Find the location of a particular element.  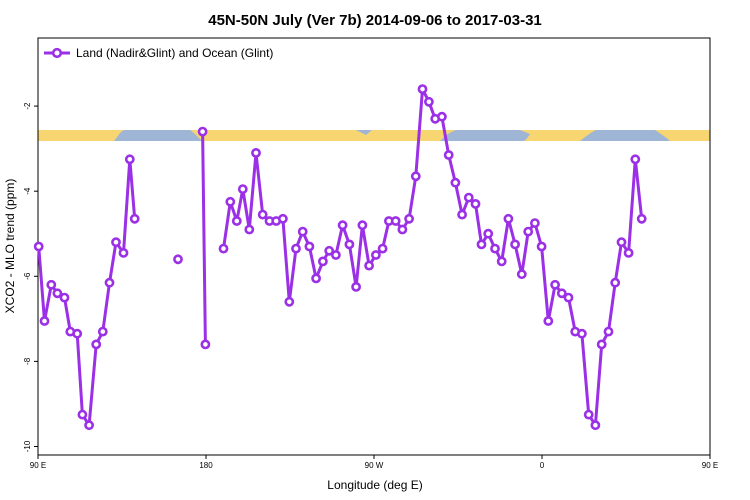

y-tick-label: -10 is located at coordinates (27, 446).